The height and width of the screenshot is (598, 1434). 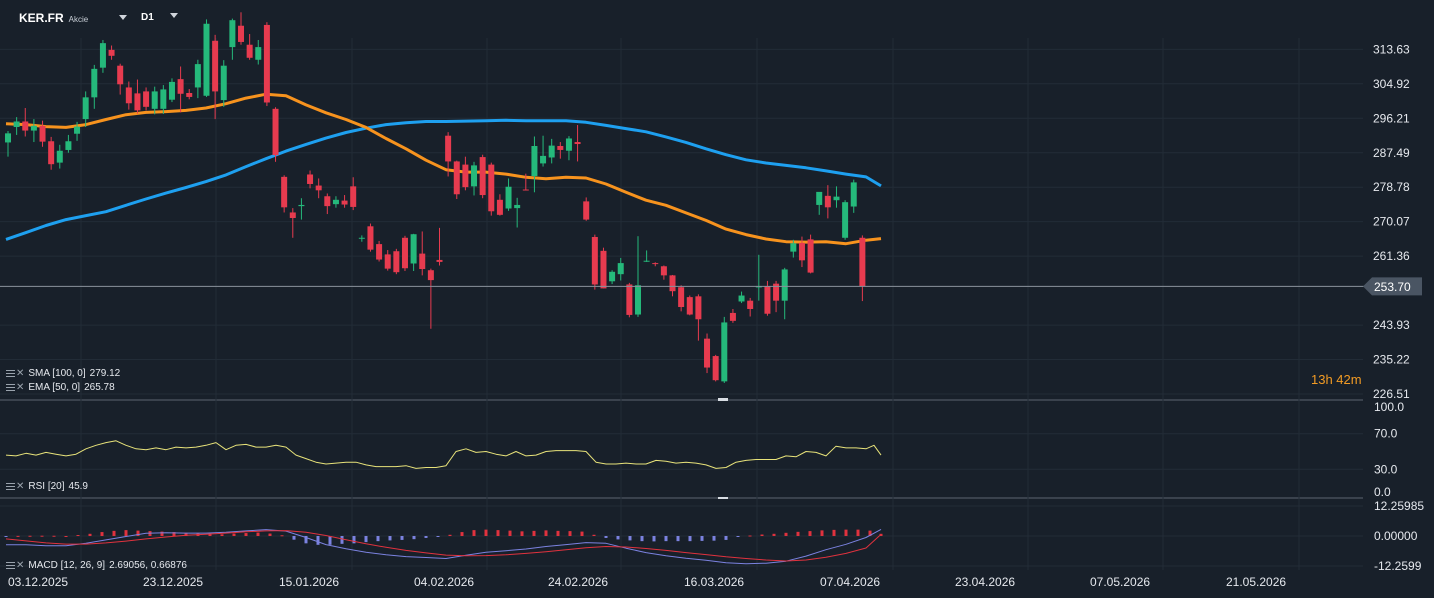 What do you see at coordinates (1391, 325) in the screenshot?
I see `price-tick-label: 243.93` at bounding box center [1391, 325].